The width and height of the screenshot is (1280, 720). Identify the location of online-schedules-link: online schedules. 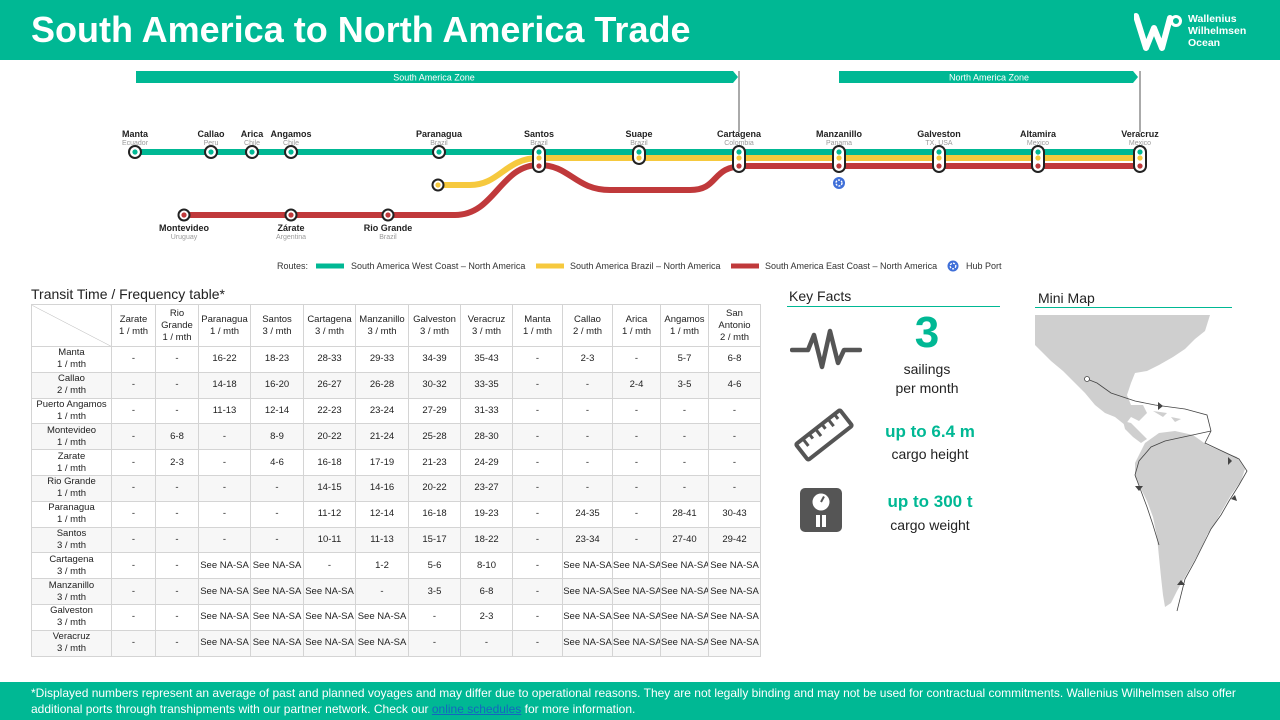
(476, 709).